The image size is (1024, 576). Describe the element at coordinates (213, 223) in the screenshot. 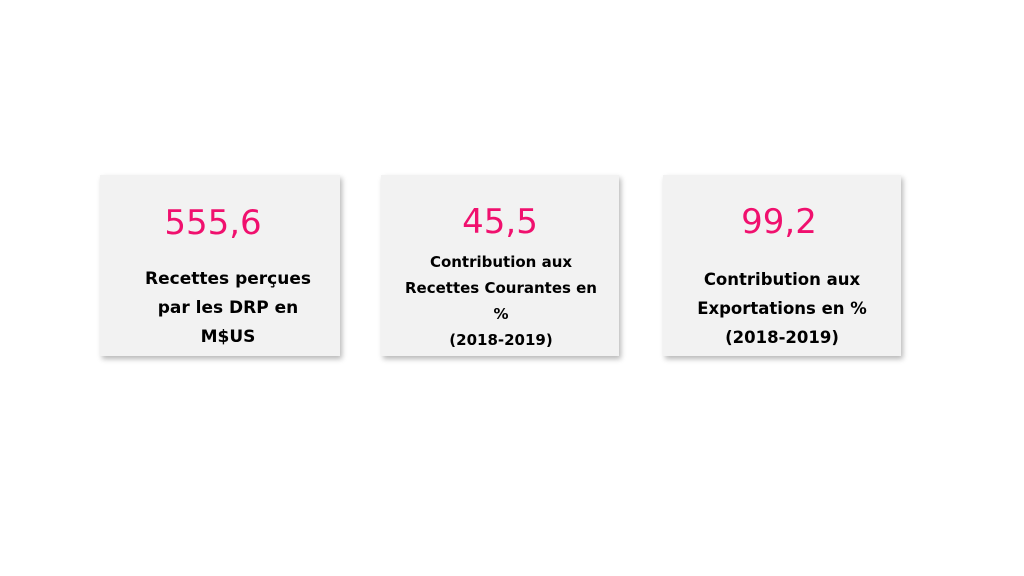

I see `stat-value: 555,6` at that location.